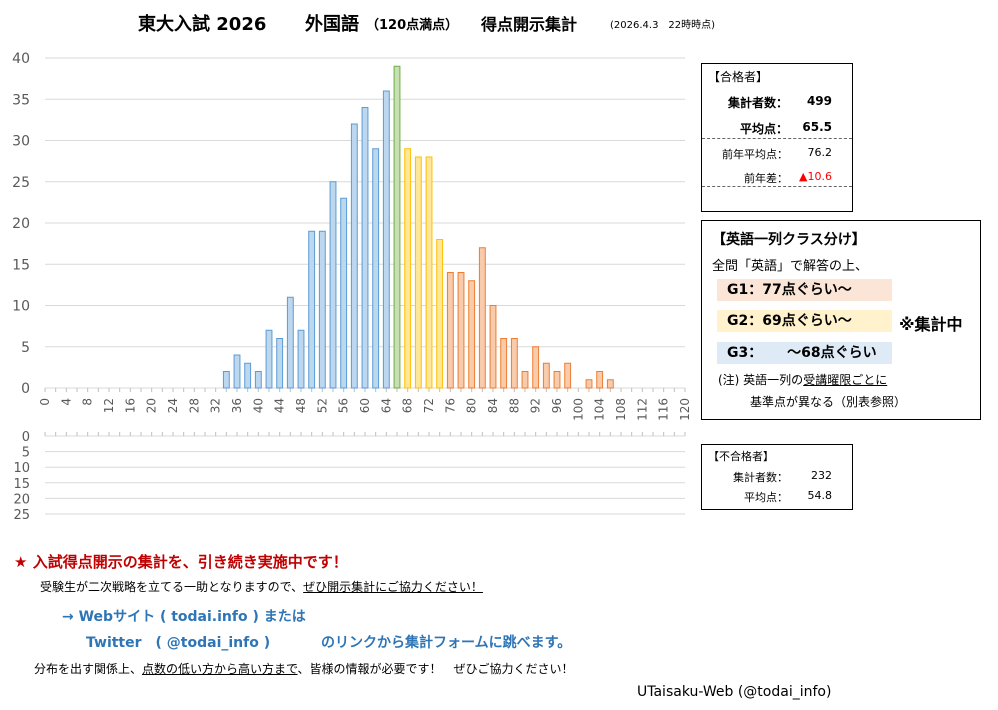 Image resolution: width=998 pixels, height=710 pixels. Describe the element at coordinates (435, 669) in the screenshot. I see `footer-line4-c: 、皆様の情報が必要です！ ぜひご協力ください！` at that location.